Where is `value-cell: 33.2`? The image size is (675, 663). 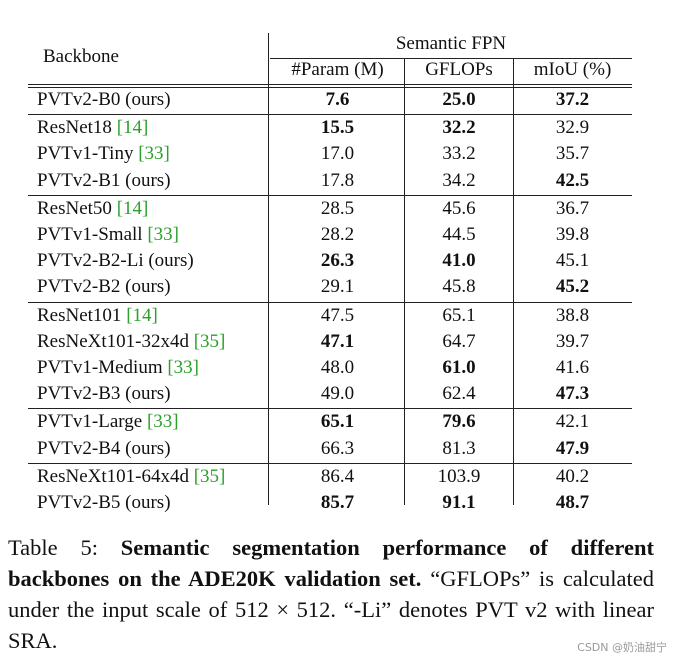
value-cell: 33.2 is located at coordinates (459, 154).